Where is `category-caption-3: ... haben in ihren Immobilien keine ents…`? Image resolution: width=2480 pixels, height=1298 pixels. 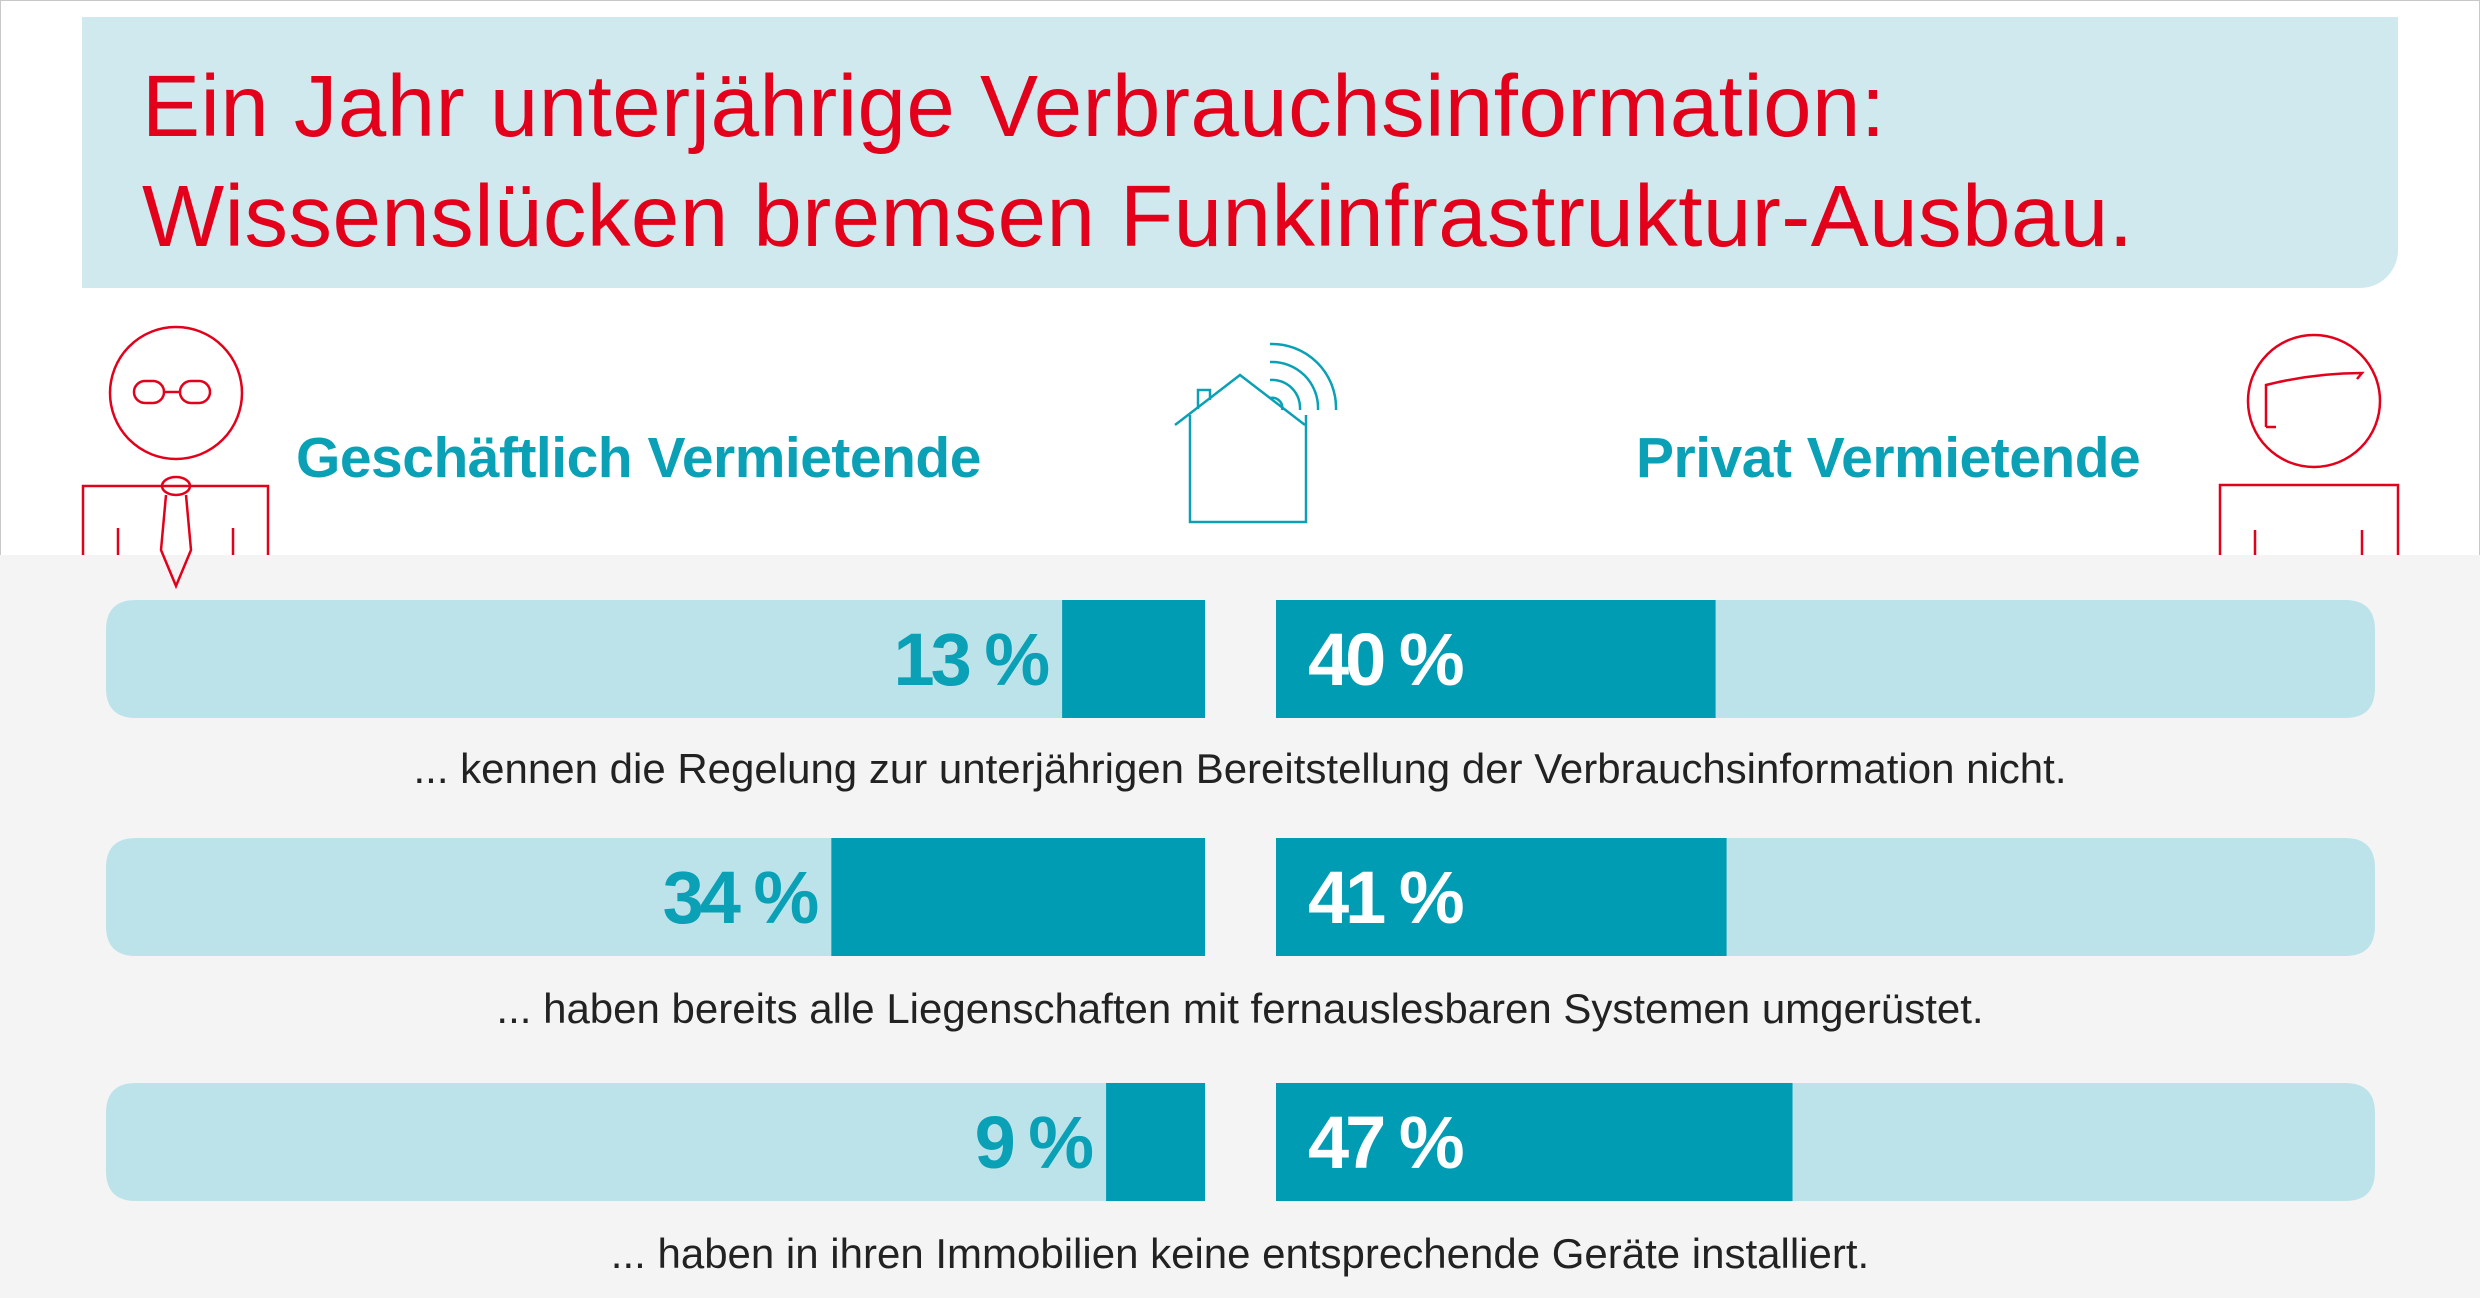 category-caption-3: ... haben in ihren Immobilien keine ents… is located at coordinates (1240, 1253).